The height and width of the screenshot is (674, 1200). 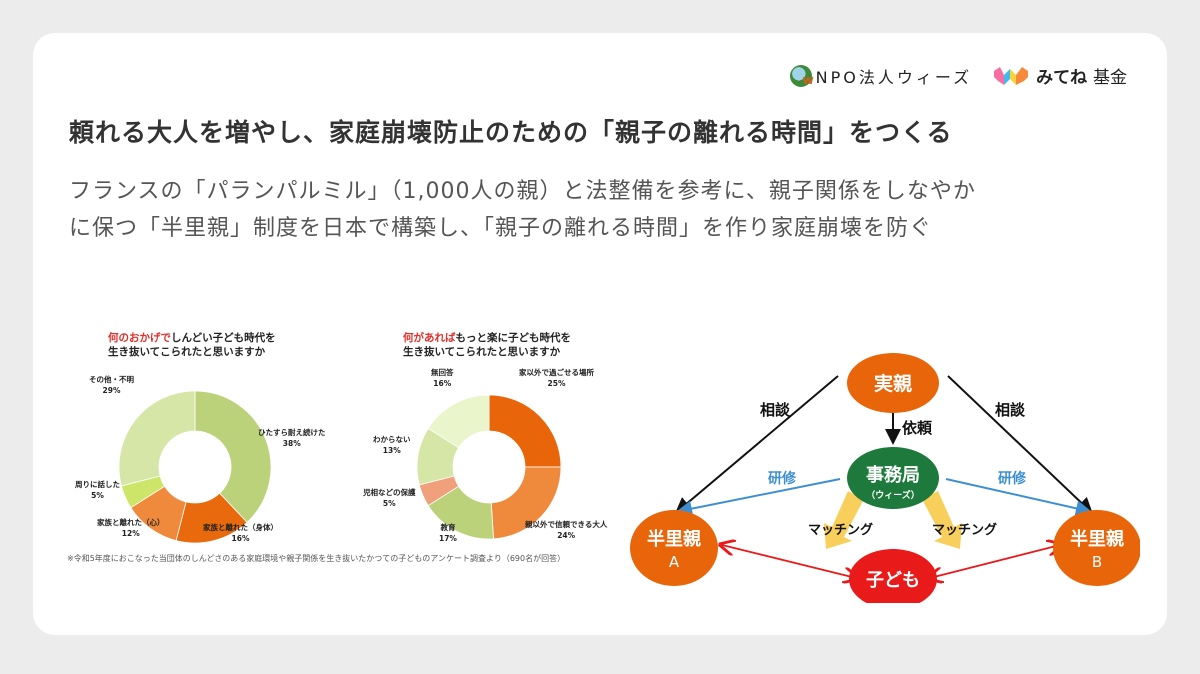 I want to click on matching-arrow-left, so click(x=844, y=520).